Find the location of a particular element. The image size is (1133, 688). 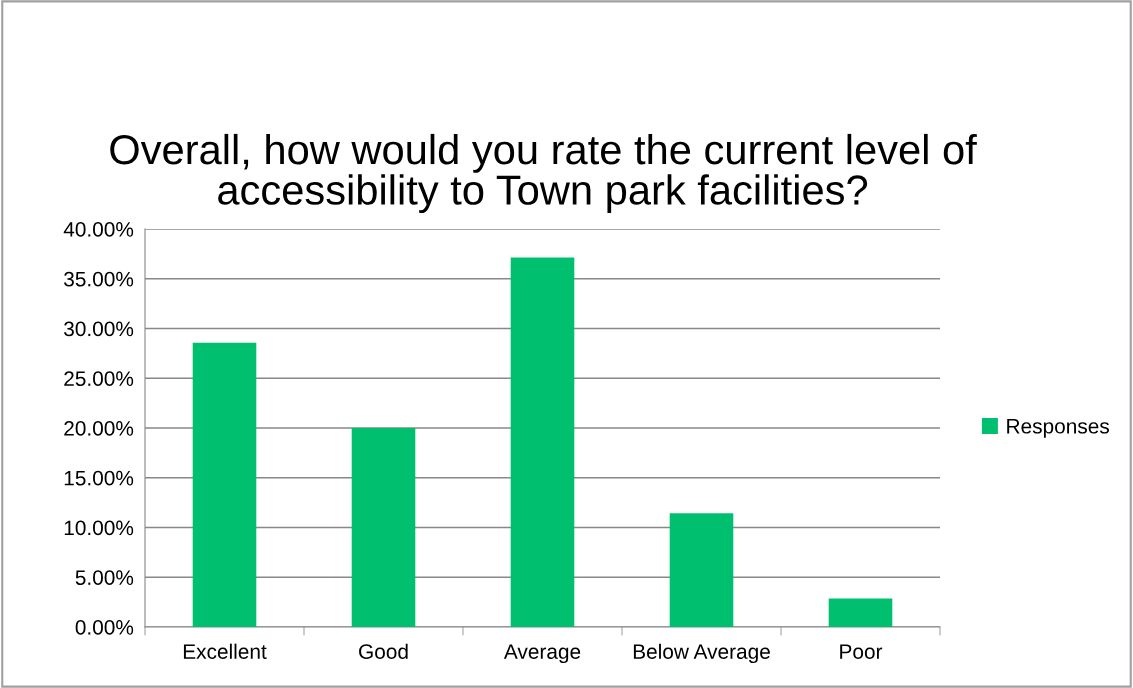

x-tick-label: Excellent is located at coordinates (225, 651).